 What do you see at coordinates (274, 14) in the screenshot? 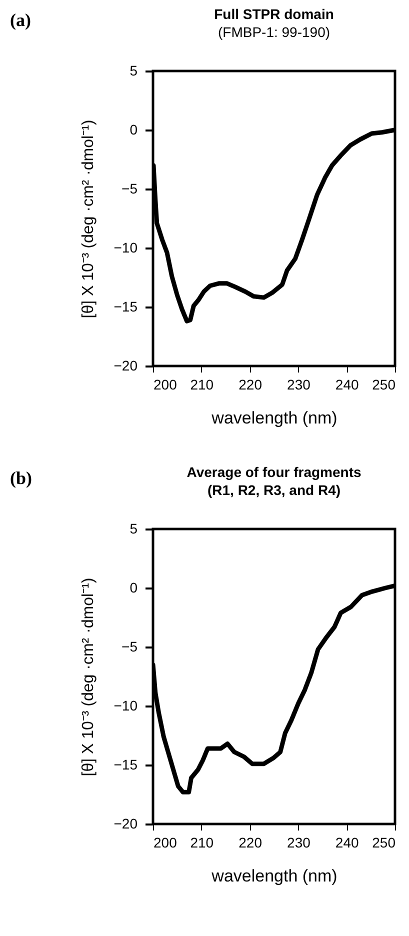
I see `chart-title: Full STPR domain` at bounding box center [274, 14].